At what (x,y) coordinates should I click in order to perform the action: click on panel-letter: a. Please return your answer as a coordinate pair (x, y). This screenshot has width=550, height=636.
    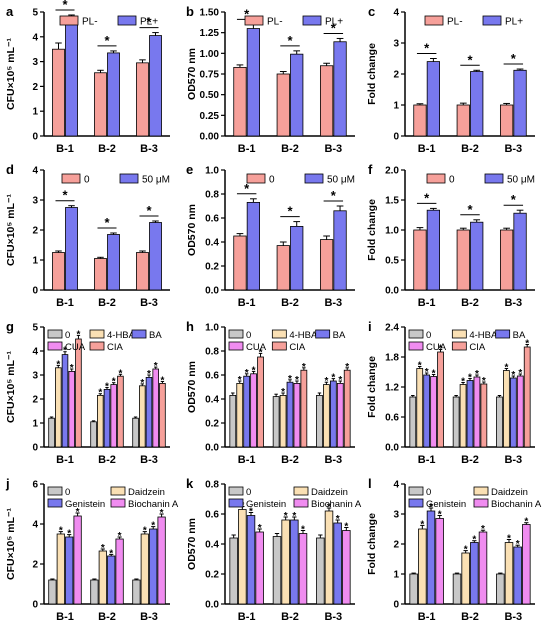
    Looking at the image, I should click on (10, 11).